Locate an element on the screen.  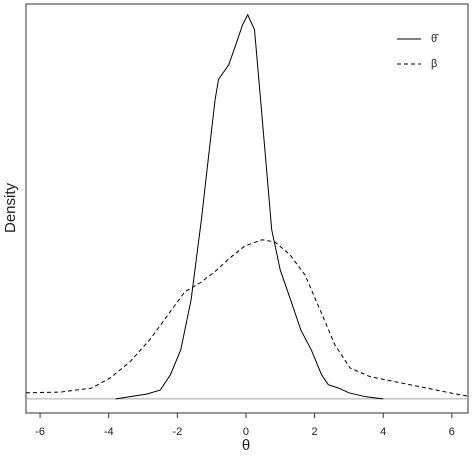
legend-label: θ̂ is located at coordinates (435, 39).